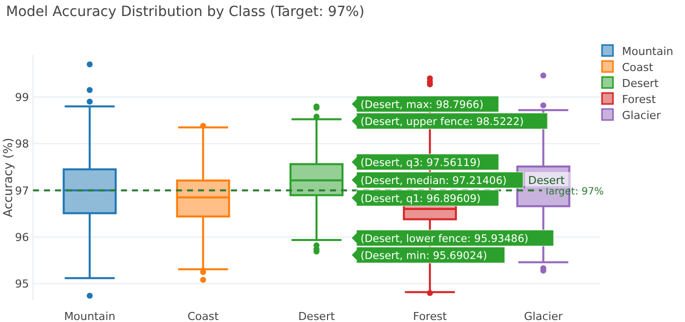 This screenshot has height=322, width=685. What do you see at coordinates (442, 122) in the screenshot?
I see `annotation: (Desert, upper fence: 98.5222)` at bounding box center [442, 122].